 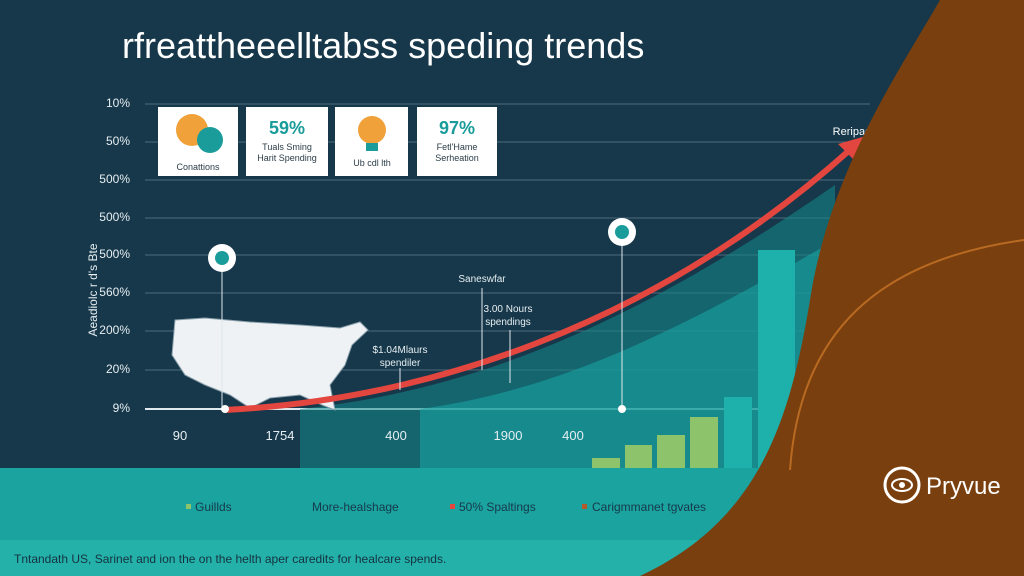 I want to click on card-text: Fetl'Hame, so click(x=457, y=147).